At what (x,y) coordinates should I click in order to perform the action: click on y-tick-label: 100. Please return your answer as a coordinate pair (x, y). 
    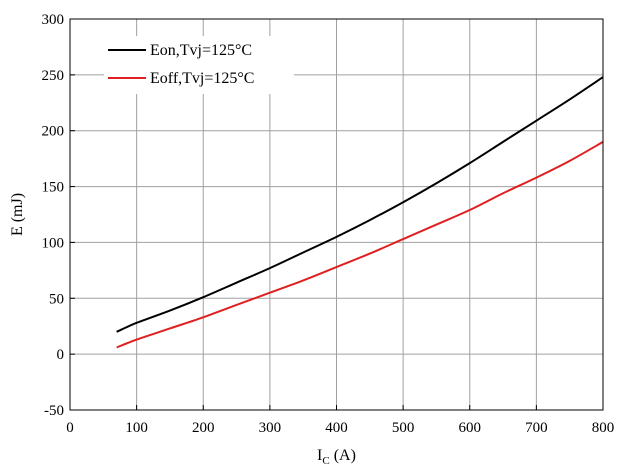
    Looking at the image, I should click on (53, 243).